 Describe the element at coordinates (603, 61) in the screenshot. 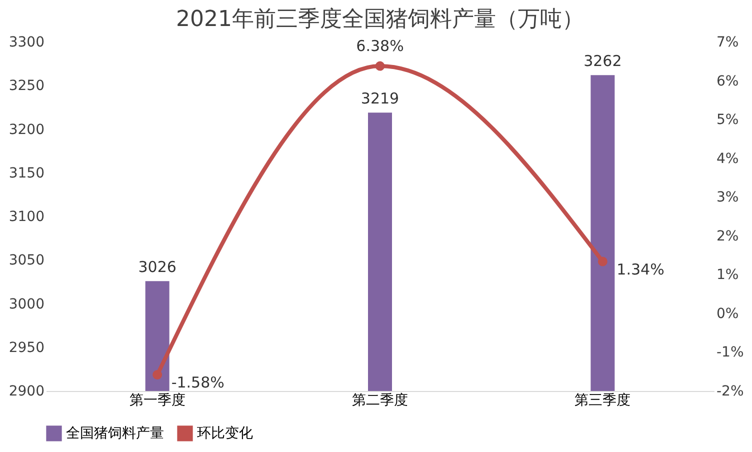

I see `data-label: 3262` at that location.